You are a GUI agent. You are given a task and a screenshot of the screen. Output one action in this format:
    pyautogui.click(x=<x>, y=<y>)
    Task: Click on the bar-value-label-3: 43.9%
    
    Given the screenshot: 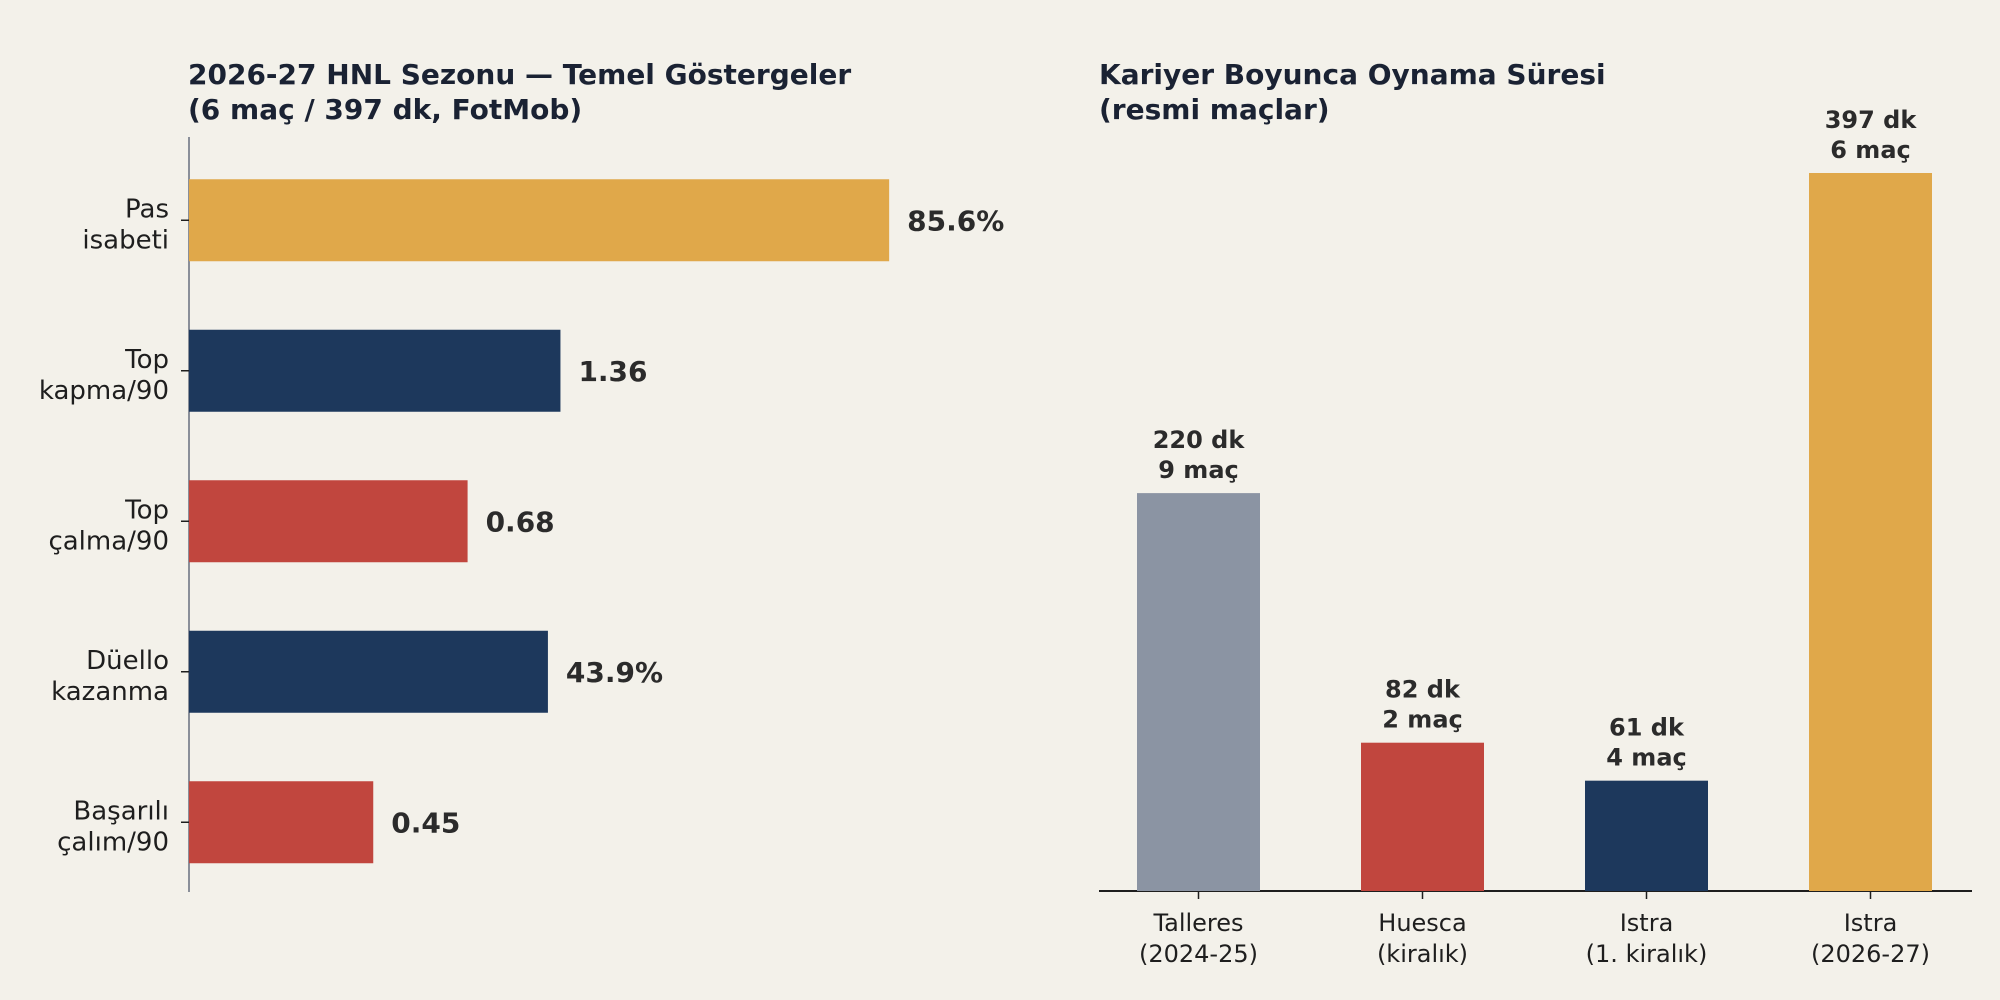 What is the action you would take?
    pyautogui.click(x=614, y=672)
    